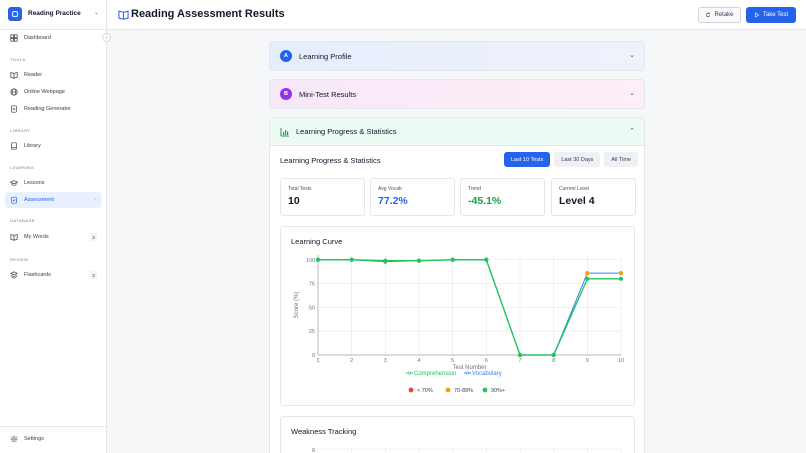 The image size is (806, 453). What do you see at coordinates (106, 37) in the screenshot?
I see `collapse-sidebar-button: ‹` at bounding box center [106, 37].